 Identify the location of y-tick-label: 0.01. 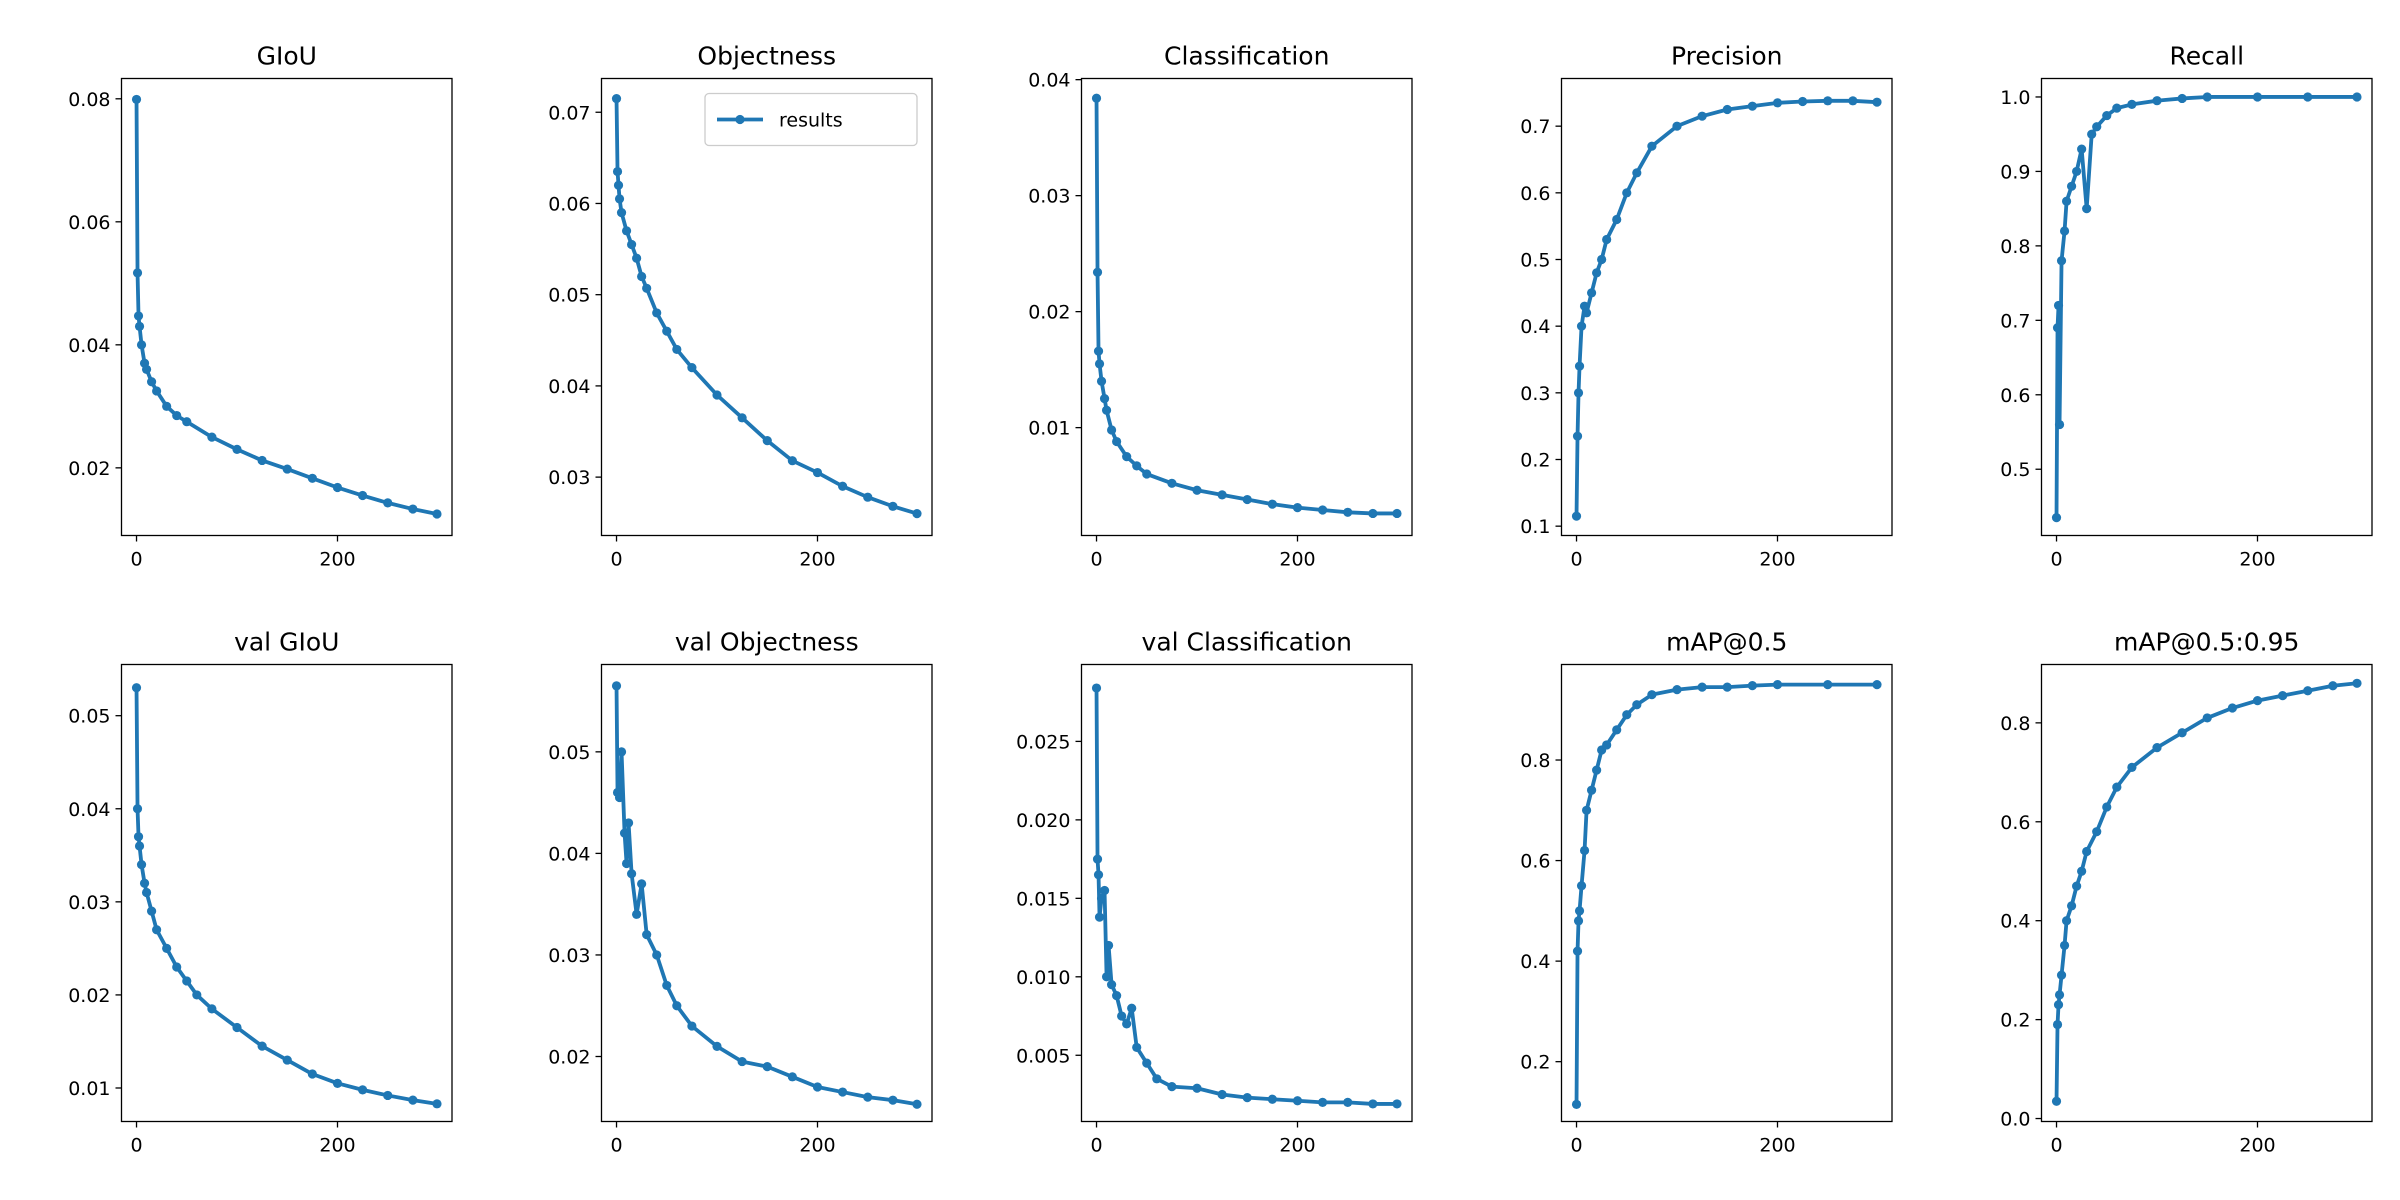
(1049, 429).